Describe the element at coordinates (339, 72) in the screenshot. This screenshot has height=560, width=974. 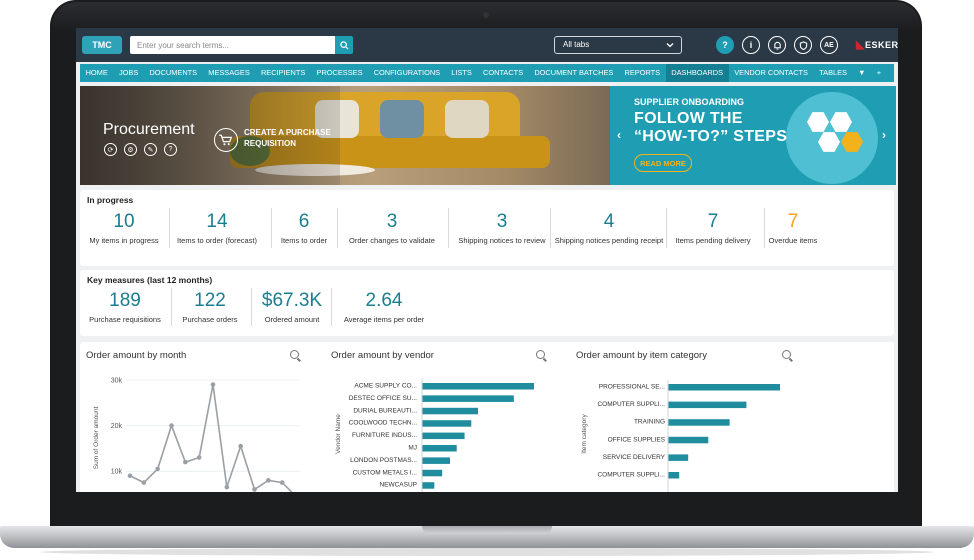
I see `nav-item-processes: PROCESSES` at that location.